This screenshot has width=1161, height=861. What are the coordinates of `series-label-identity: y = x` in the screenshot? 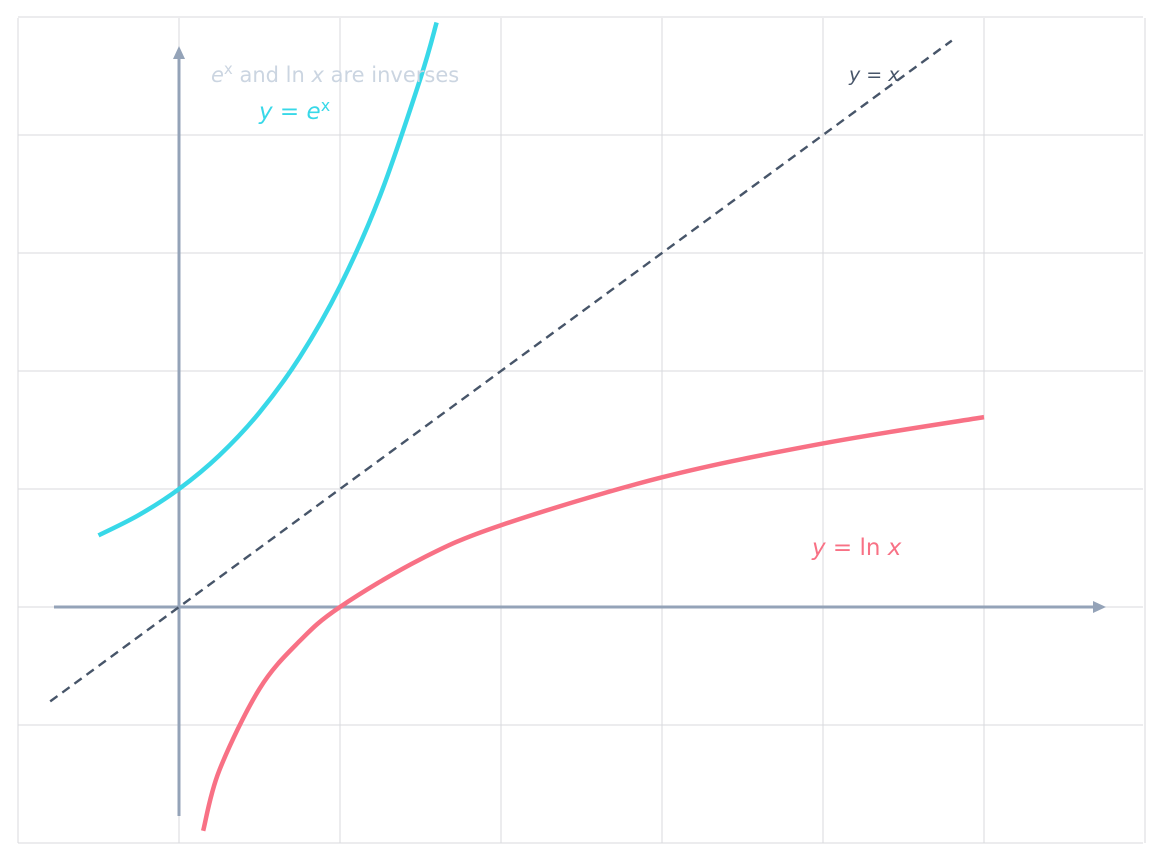 It's located at (874, 75).